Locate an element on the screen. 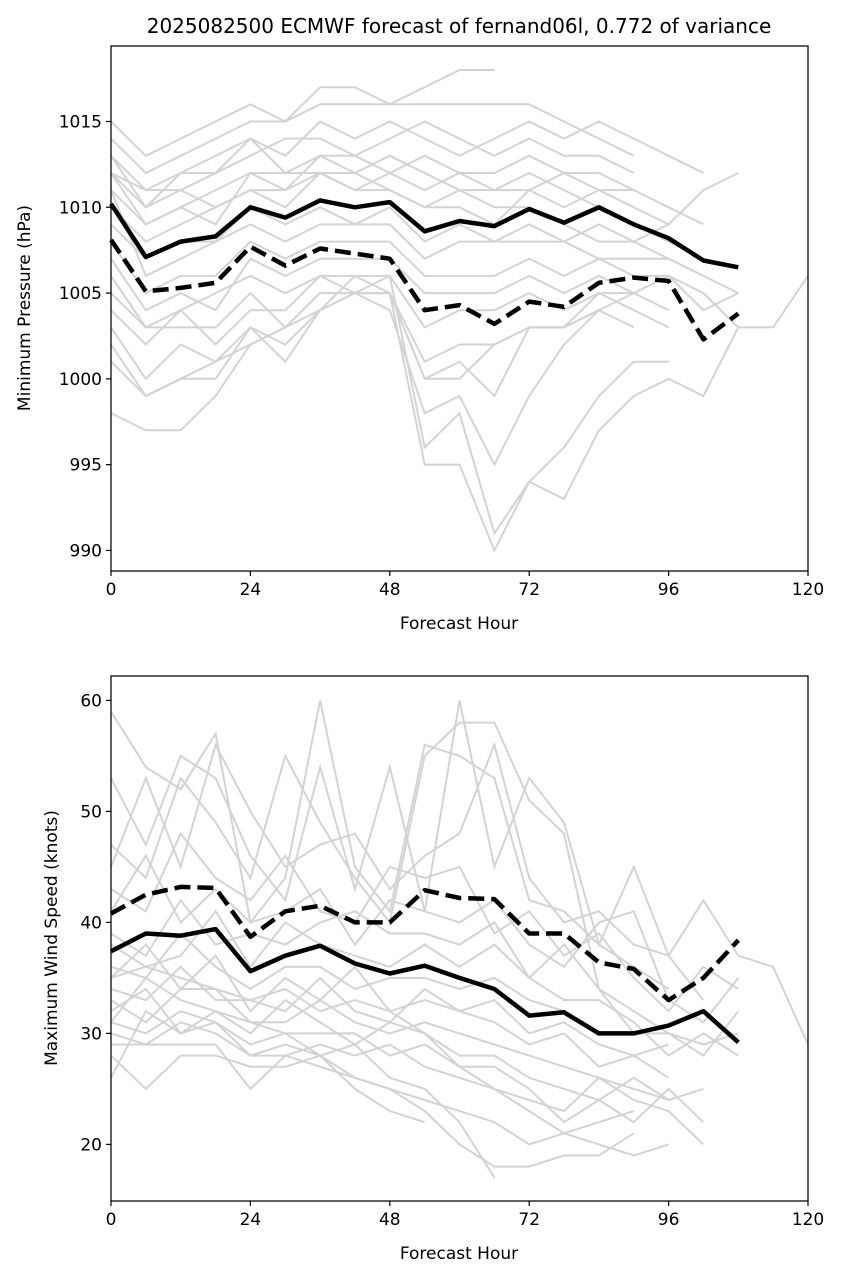 The width and height of the screenshot is (865, 1279). y-tick-label: 995 is located at coordinates (86, 466).